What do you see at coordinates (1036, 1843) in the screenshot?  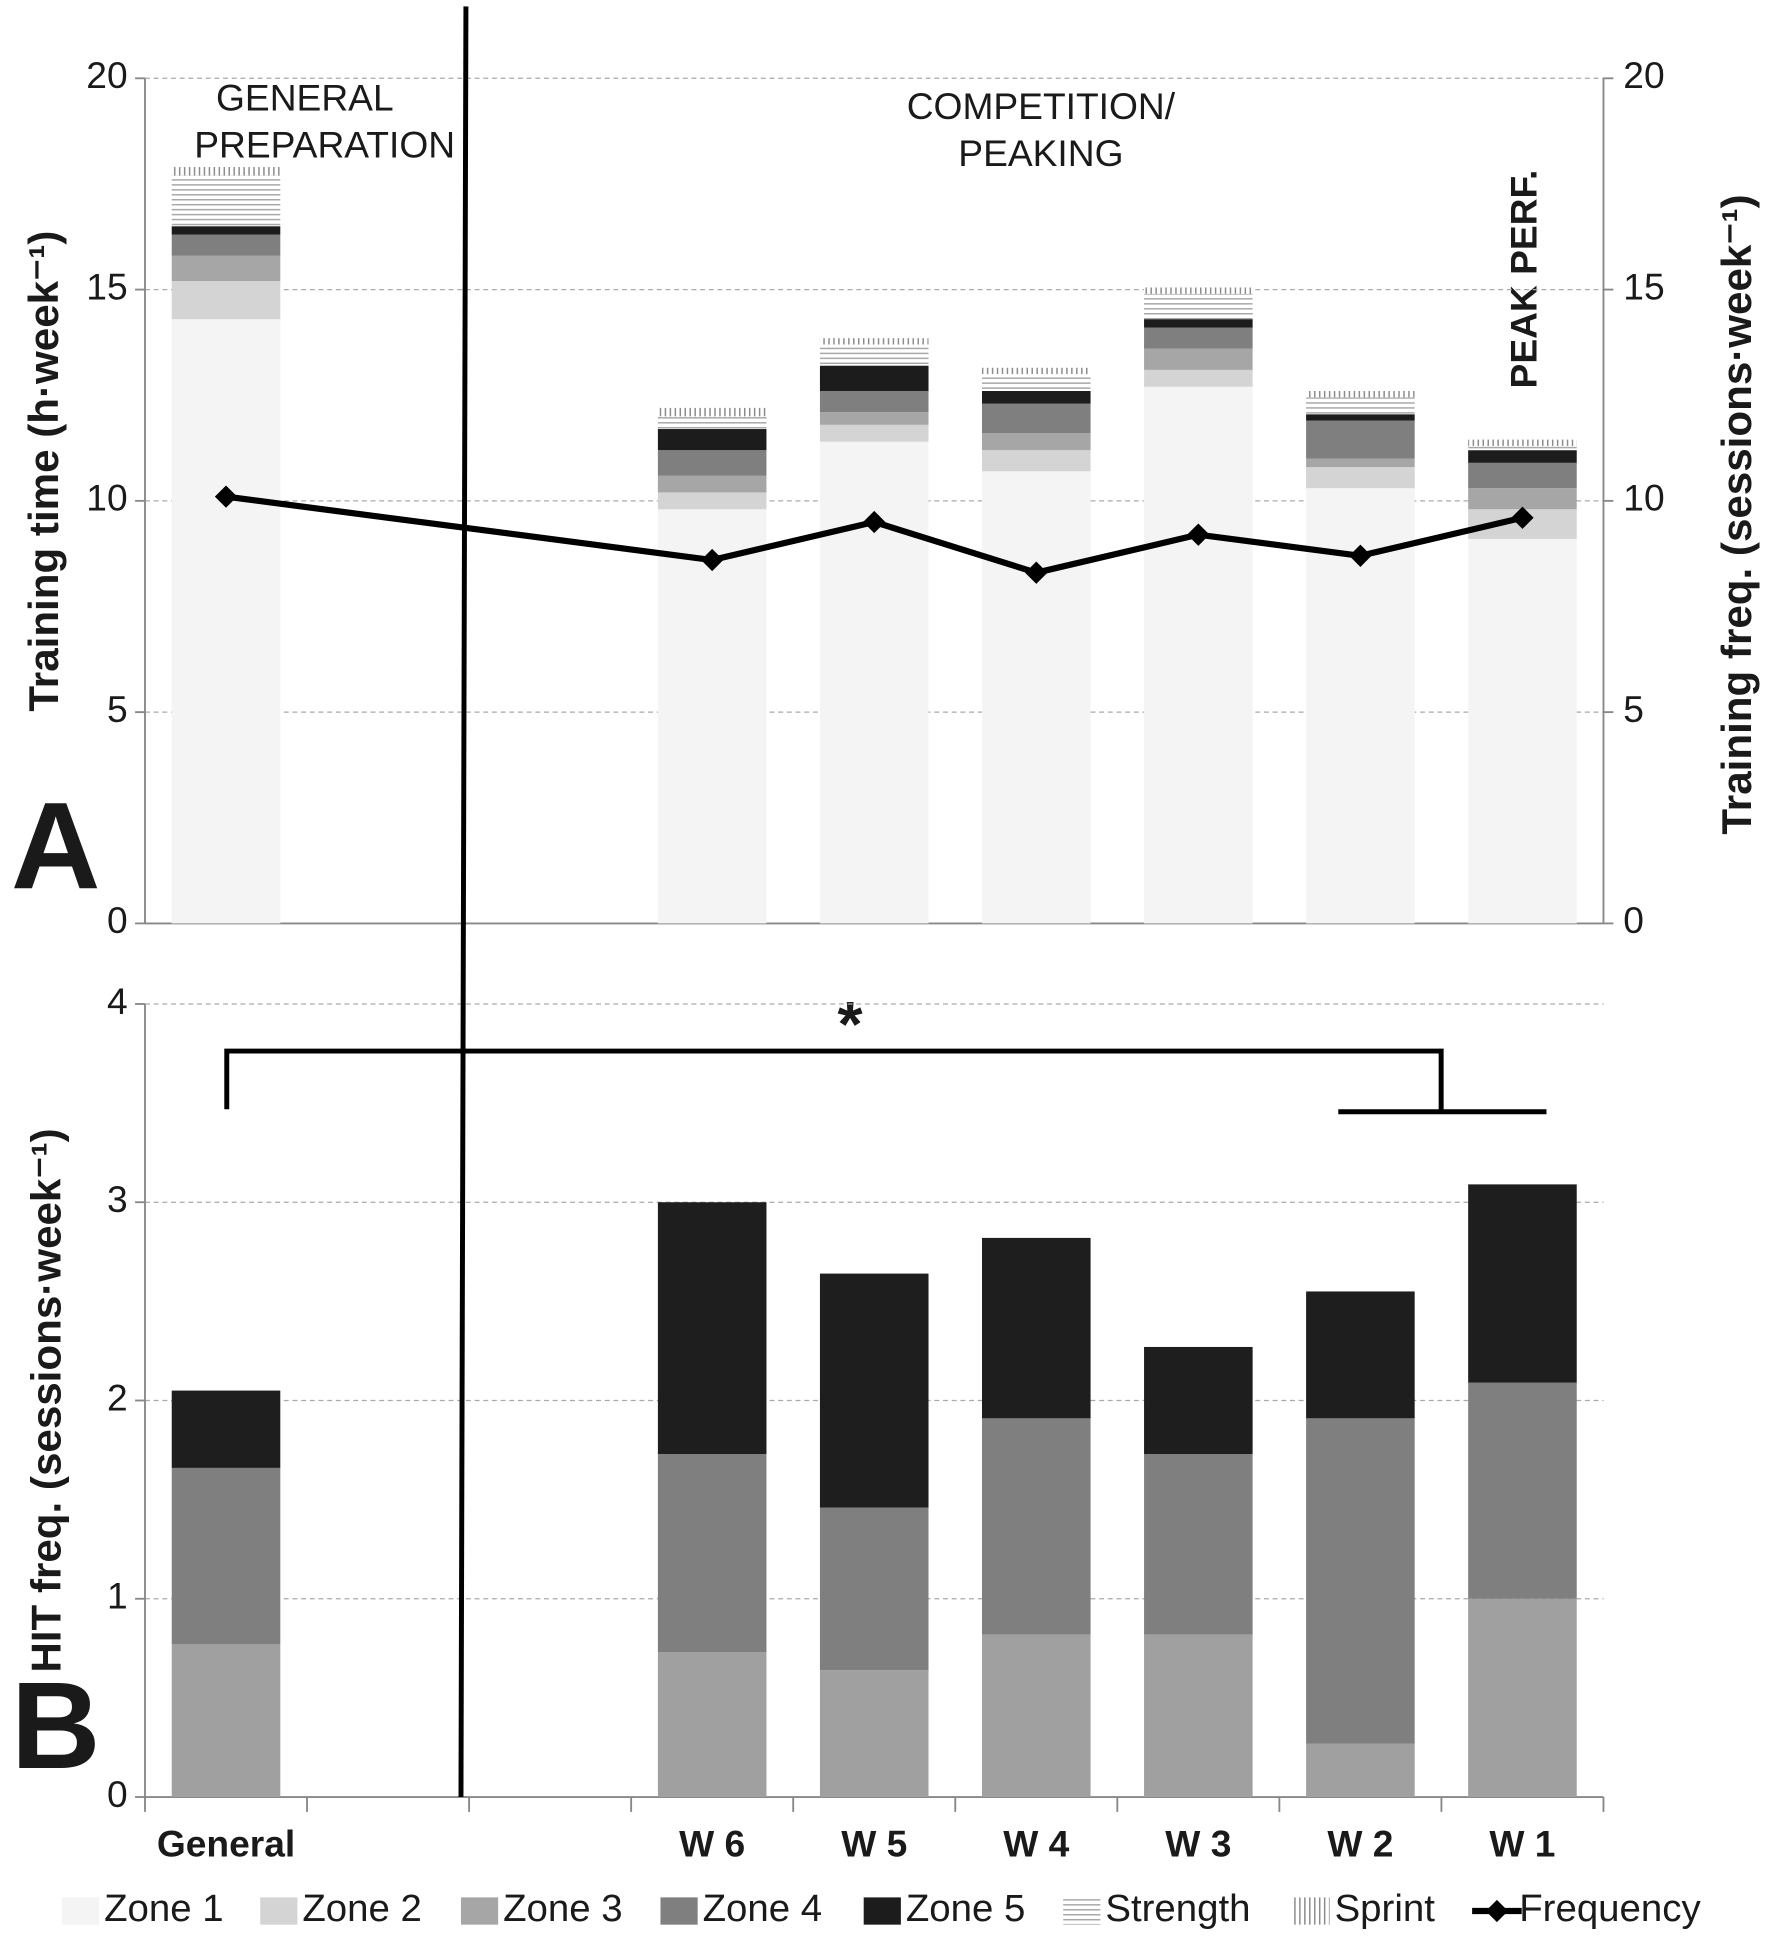 I see `x-tick-label: W 4` at bounding box center [1036, 1843].